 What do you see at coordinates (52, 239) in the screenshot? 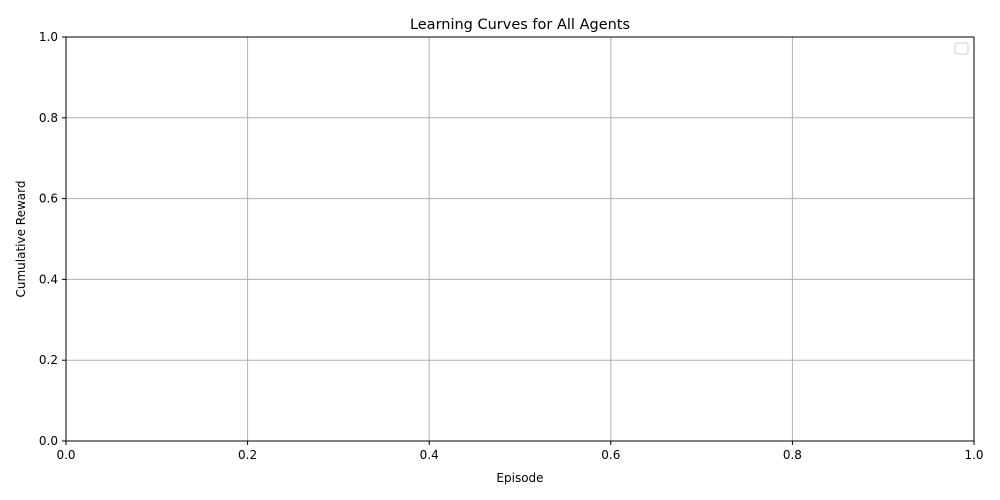
I see `y-axis-ticks: 0.0 0.2 0.4 0.6 0.8 1.0` at bounding box center [52, 239].